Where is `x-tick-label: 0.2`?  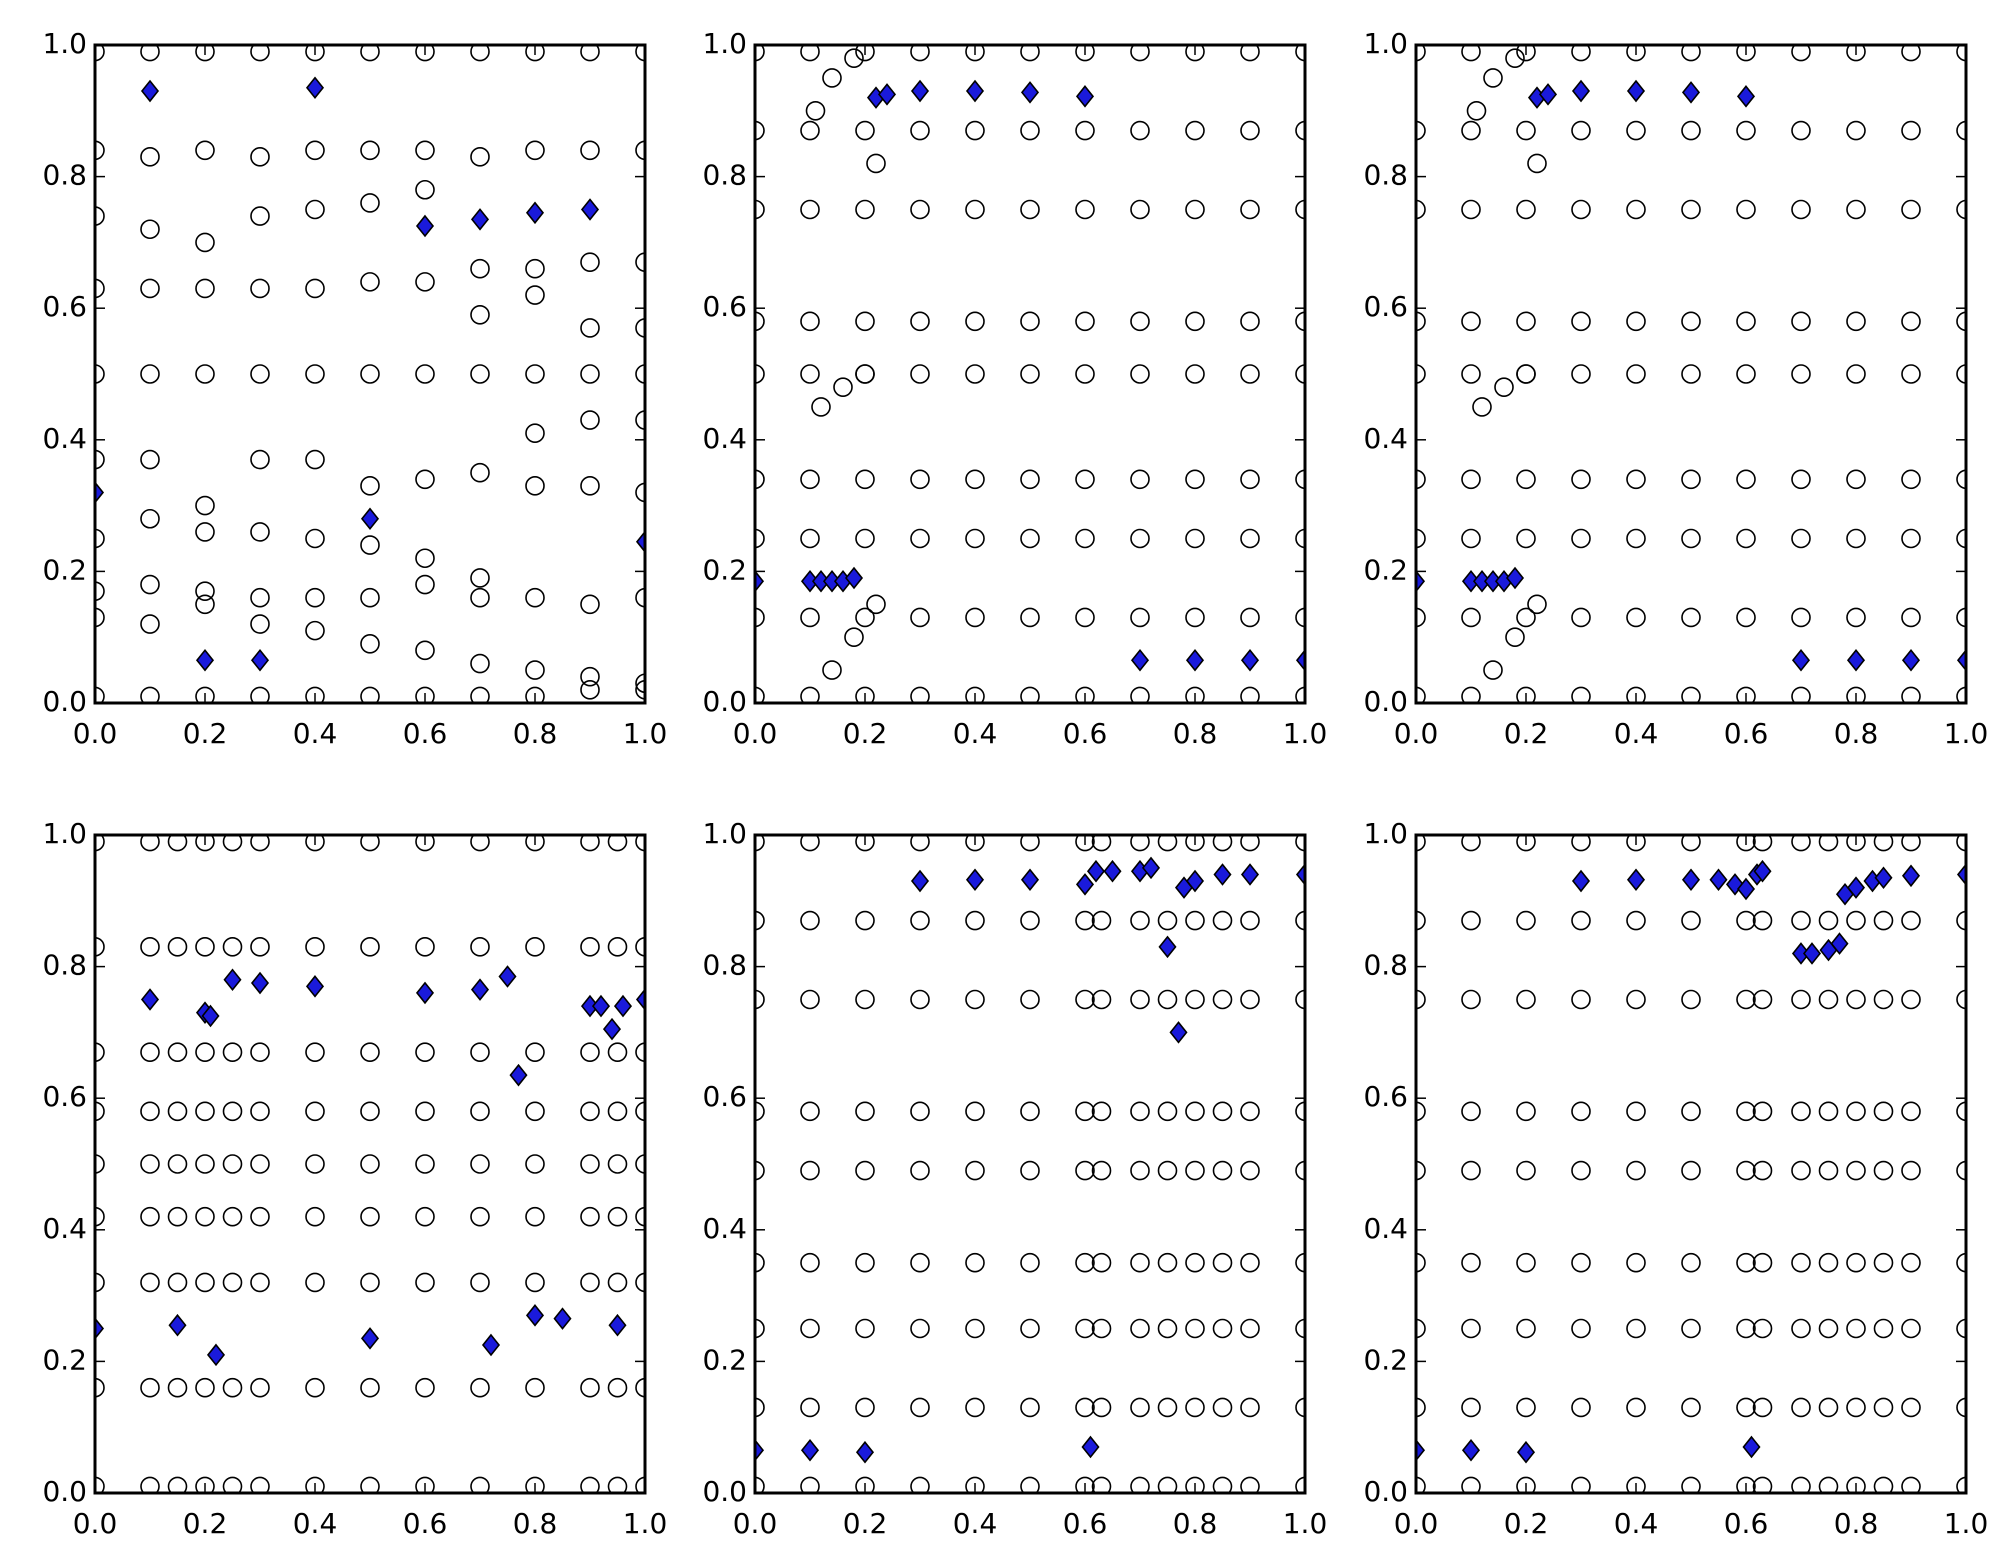
x-tick-label: 0.2 is located at coordinates (205, 1523).